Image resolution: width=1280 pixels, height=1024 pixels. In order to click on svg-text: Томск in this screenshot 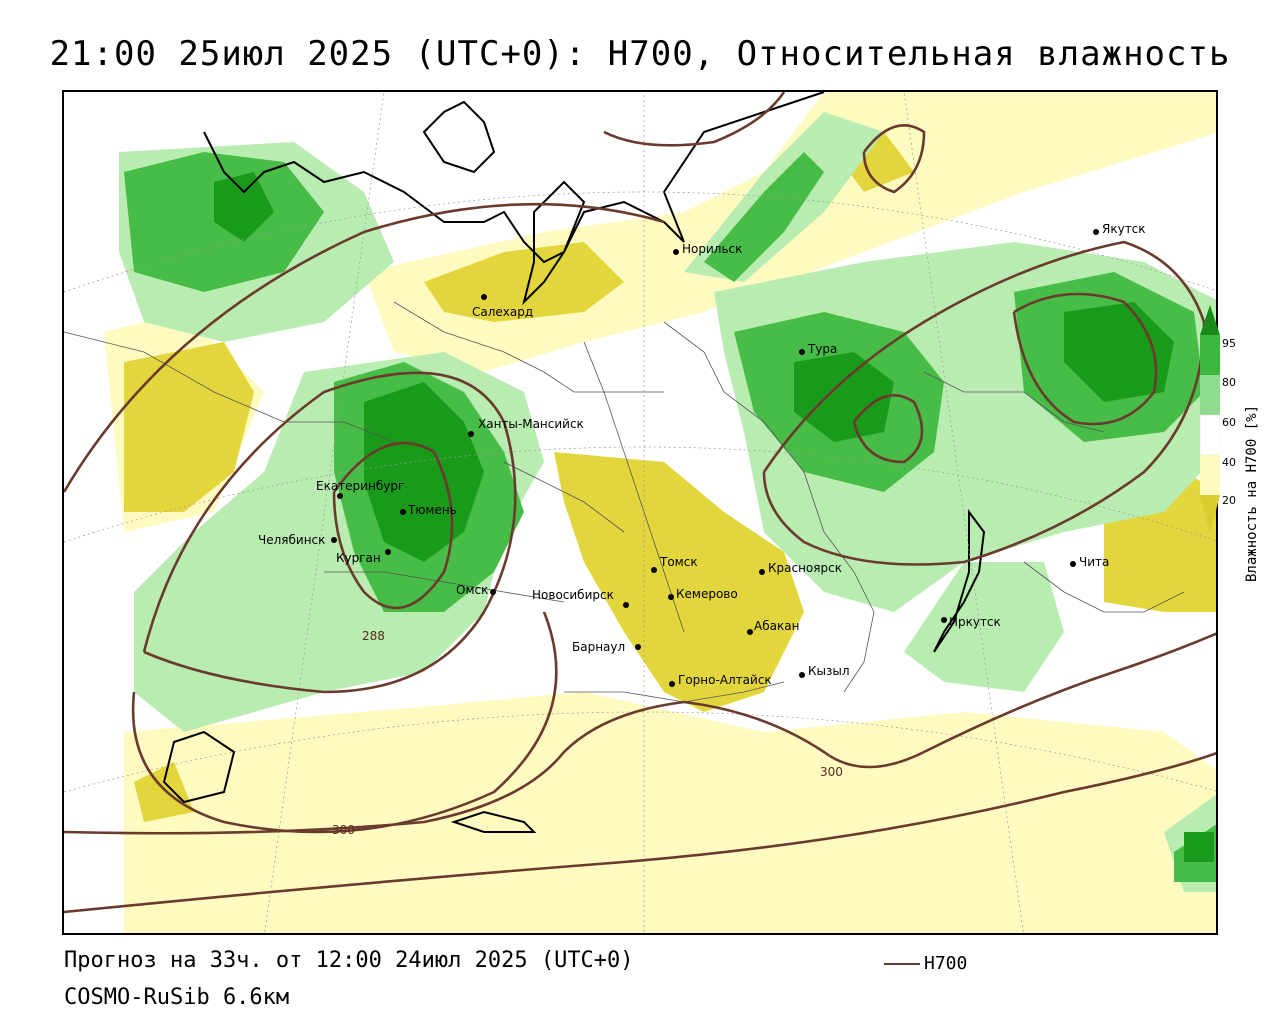, I will do `click(678, 562)`.